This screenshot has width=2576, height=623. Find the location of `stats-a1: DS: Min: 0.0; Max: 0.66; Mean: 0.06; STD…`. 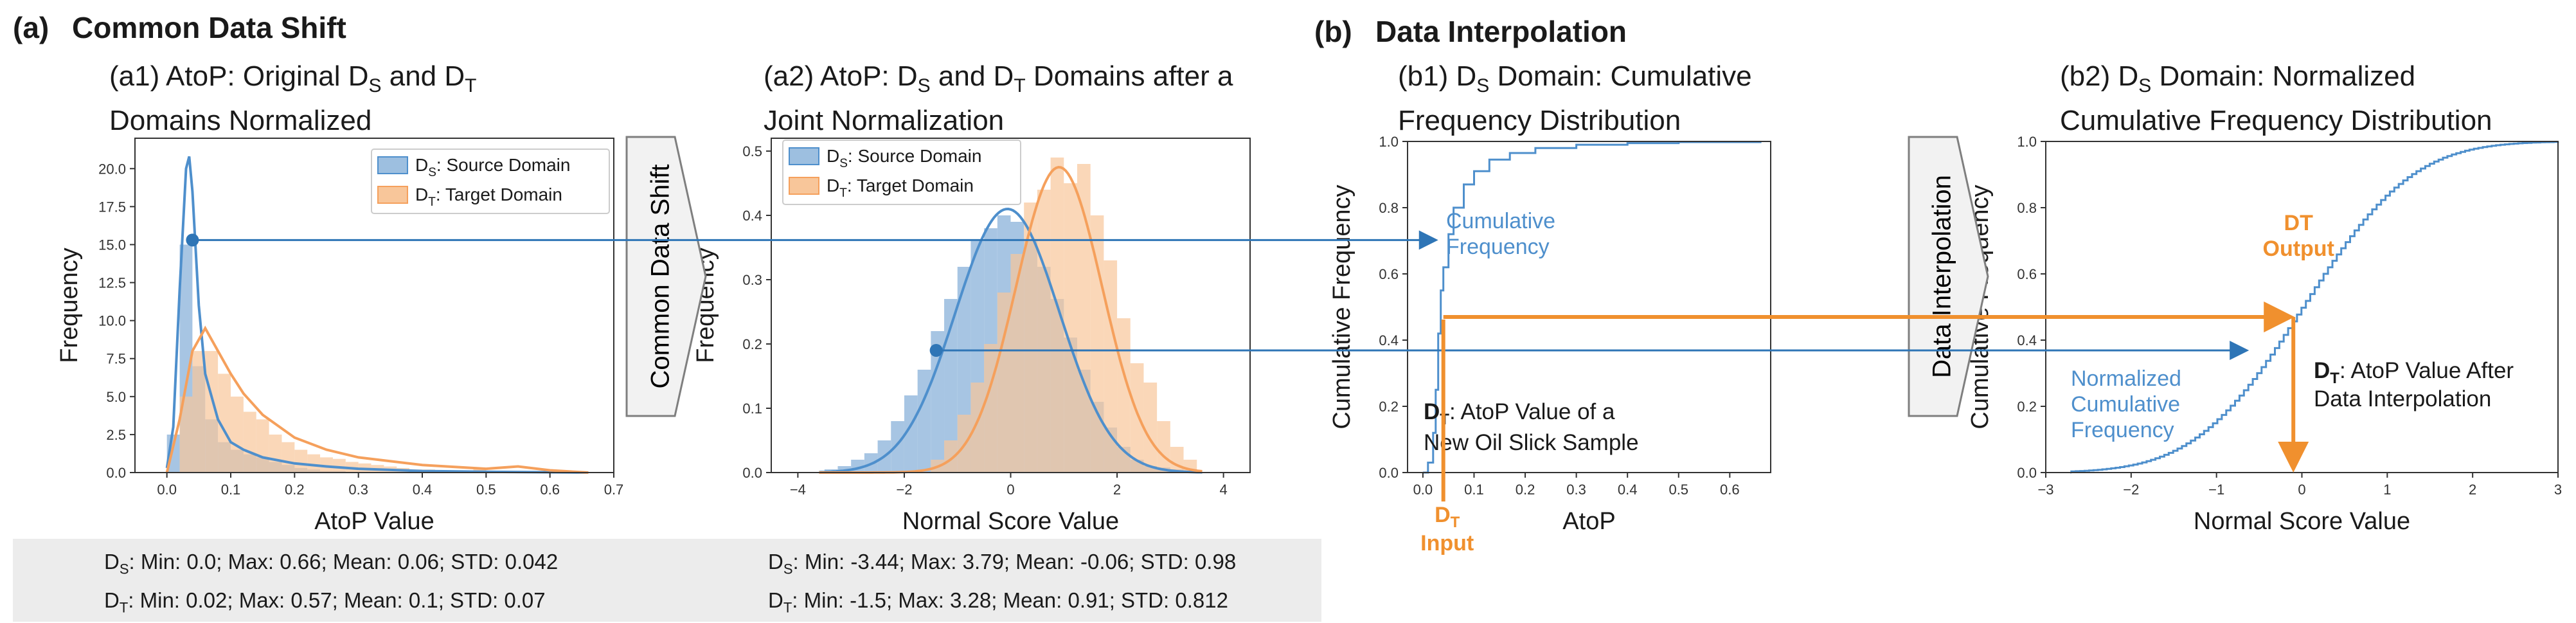

stats-a1: DS: Min: 0.0; Max: 0.66; Mean: 0.06; STD… is located at coordinates (331, 583).